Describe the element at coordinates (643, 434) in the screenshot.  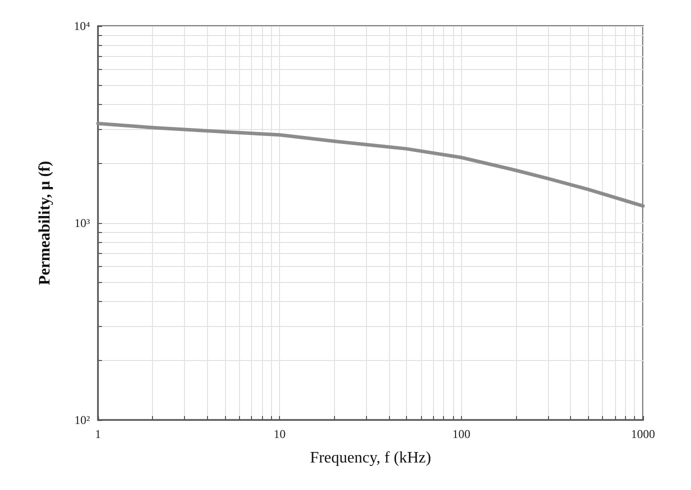
I see `x-tick-label: 1000` at that location.